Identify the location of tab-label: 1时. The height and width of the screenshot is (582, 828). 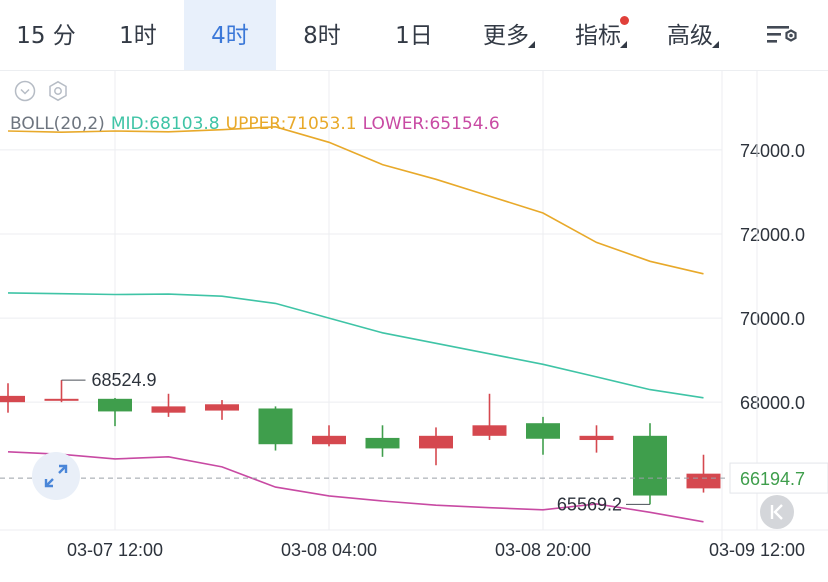
(138, 36).